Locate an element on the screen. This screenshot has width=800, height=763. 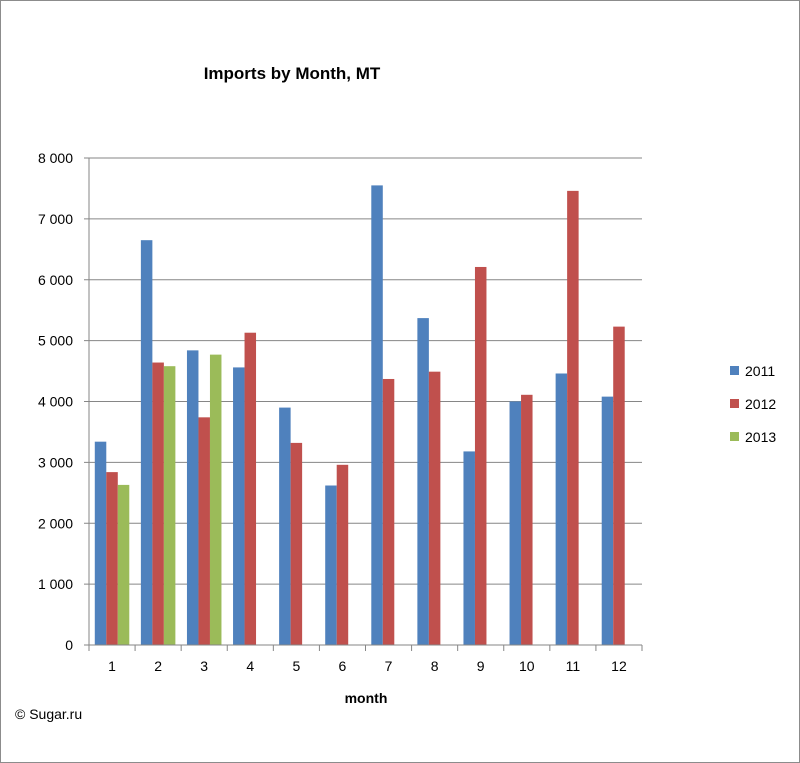
y-tick-label: 8 000 is located at coordinates (55, 158).